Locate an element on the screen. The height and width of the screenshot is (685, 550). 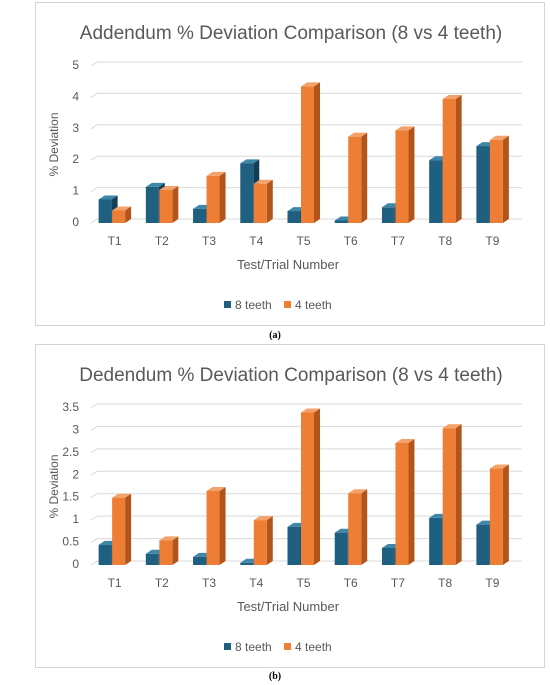
y-tick-label: 1.5 is located at coordinates (70, 497).